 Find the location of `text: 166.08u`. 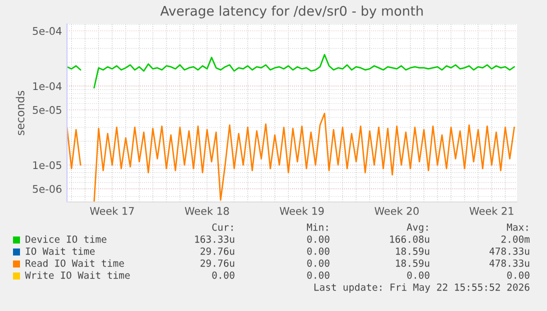

text: 166.08u is located at coordinates (410, 239).